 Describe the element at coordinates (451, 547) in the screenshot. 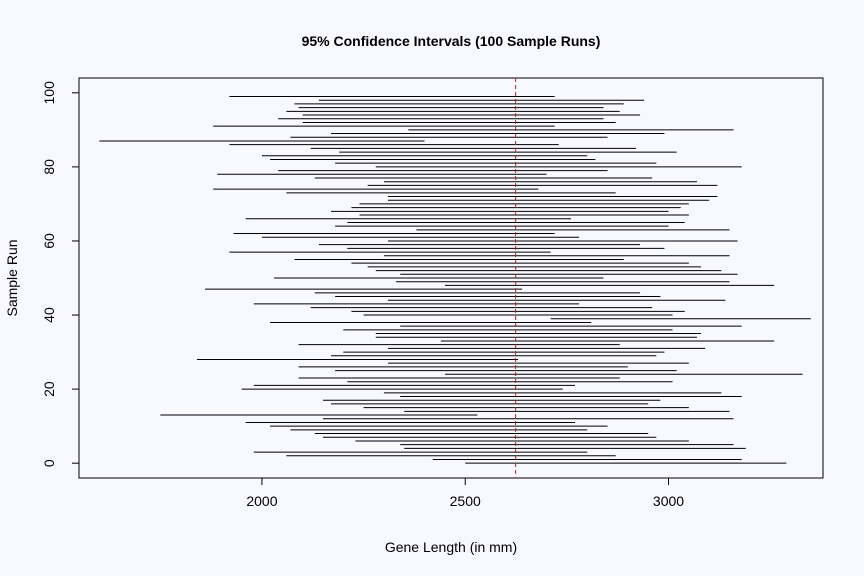

I see `x-axis-label: Gene Length (in mm)` at that location.